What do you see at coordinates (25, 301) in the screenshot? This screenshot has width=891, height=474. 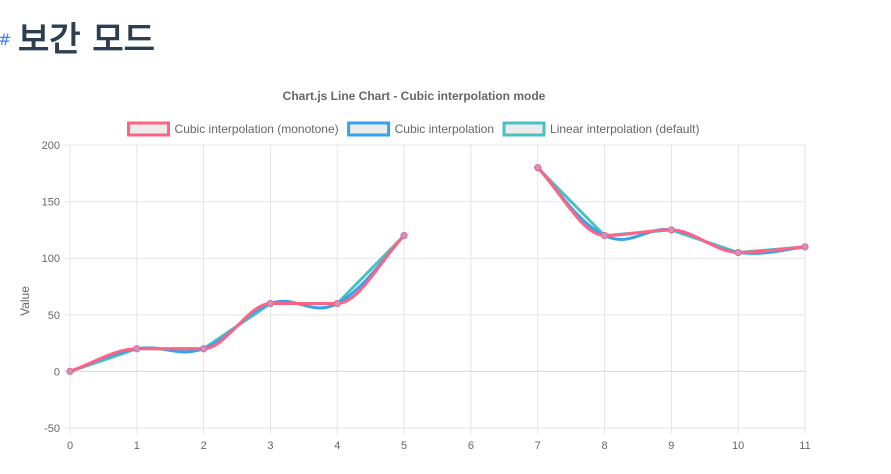 I see `y-axis-title: Value` at bounding box center [25, 301].